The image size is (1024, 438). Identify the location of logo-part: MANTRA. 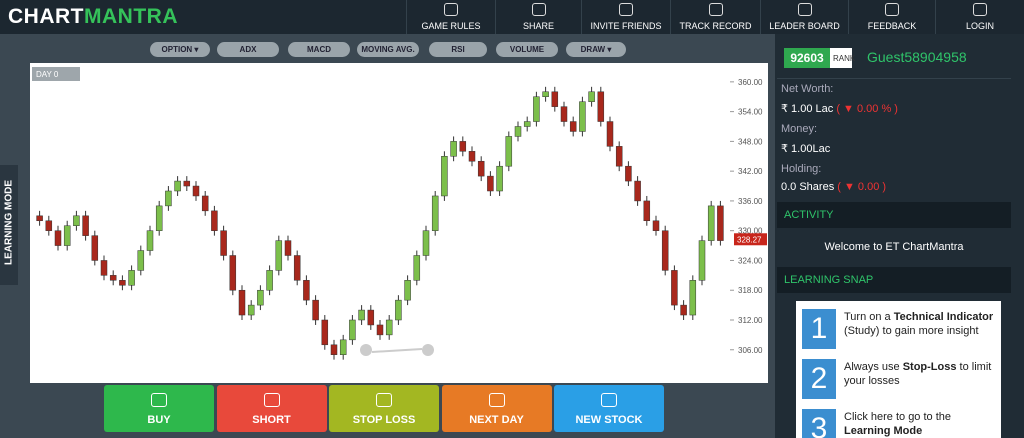
(131, 16).